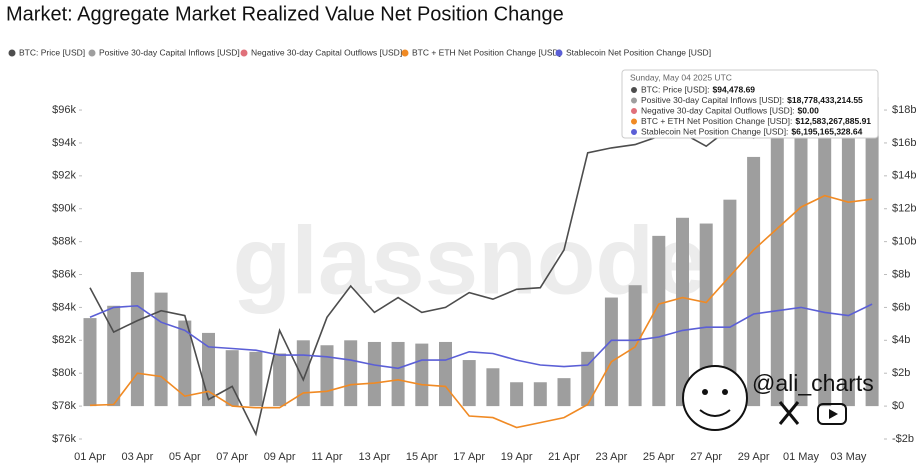  What do you see at coordinates (904, 110) in the screenshot?
I see `y2-tick-label: $18b` at bounding box center [904, 110].